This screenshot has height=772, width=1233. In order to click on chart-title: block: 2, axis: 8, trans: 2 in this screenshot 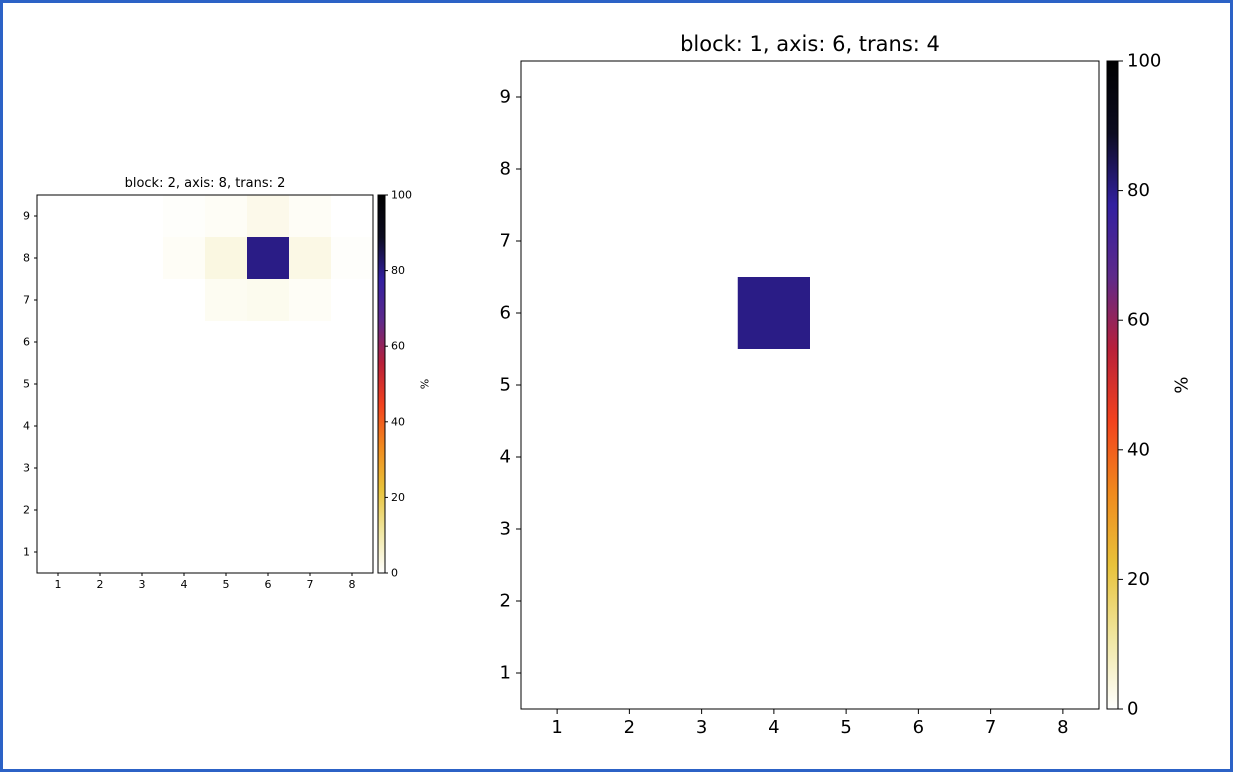, I will do `click(205, 183)`.